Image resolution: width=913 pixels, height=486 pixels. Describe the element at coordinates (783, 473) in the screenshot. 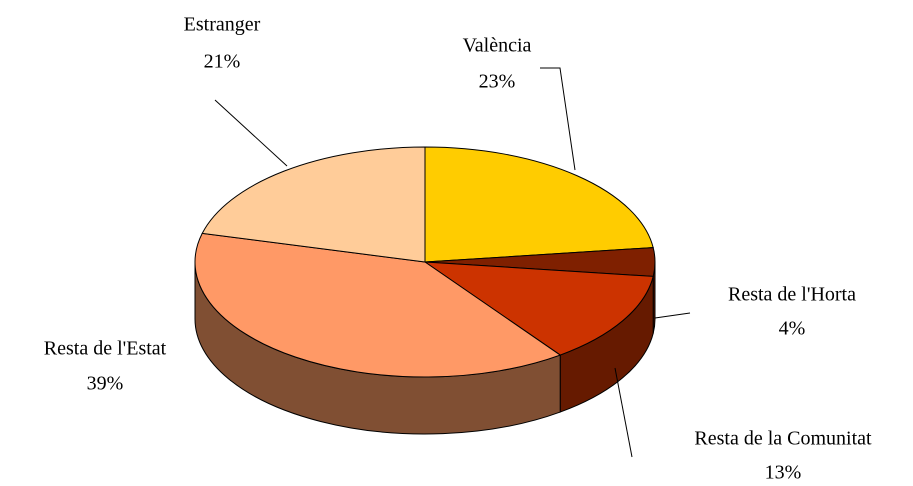

I see `slice-value-label: 13%` at that location.